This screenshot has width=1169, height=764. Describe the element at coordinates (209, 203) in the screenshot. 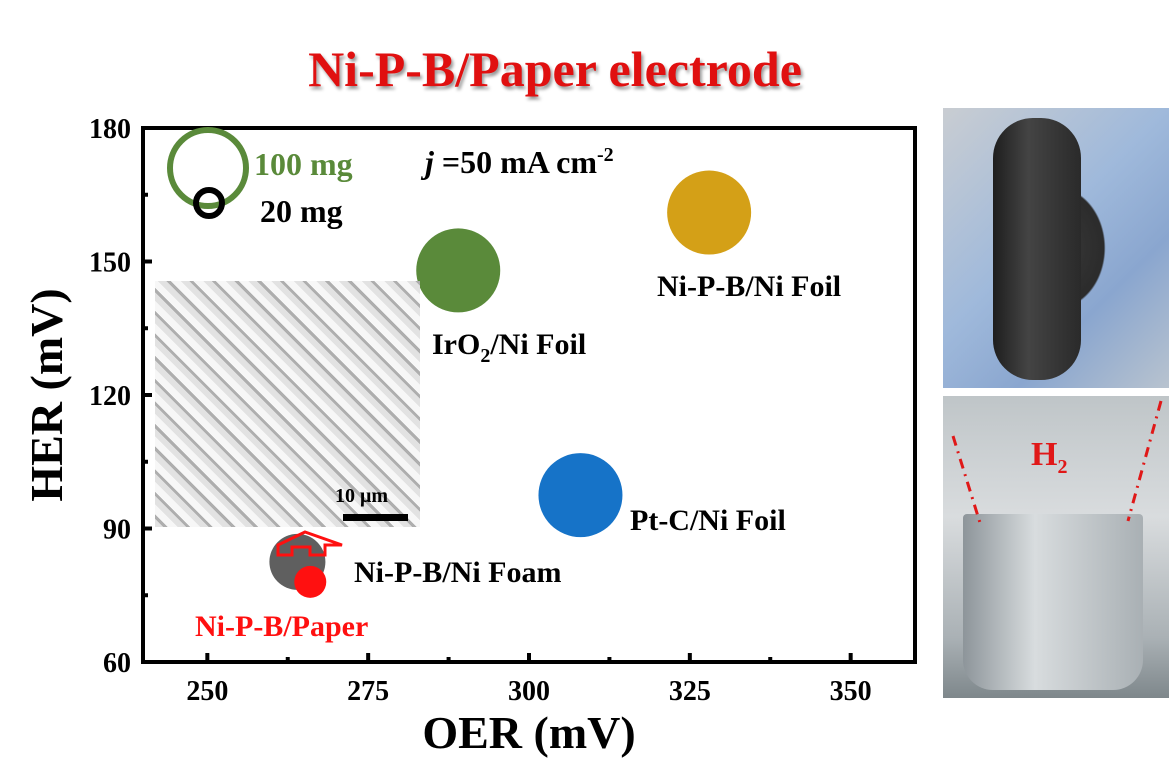

I see `mass-legend-20mg-marker` at that location.